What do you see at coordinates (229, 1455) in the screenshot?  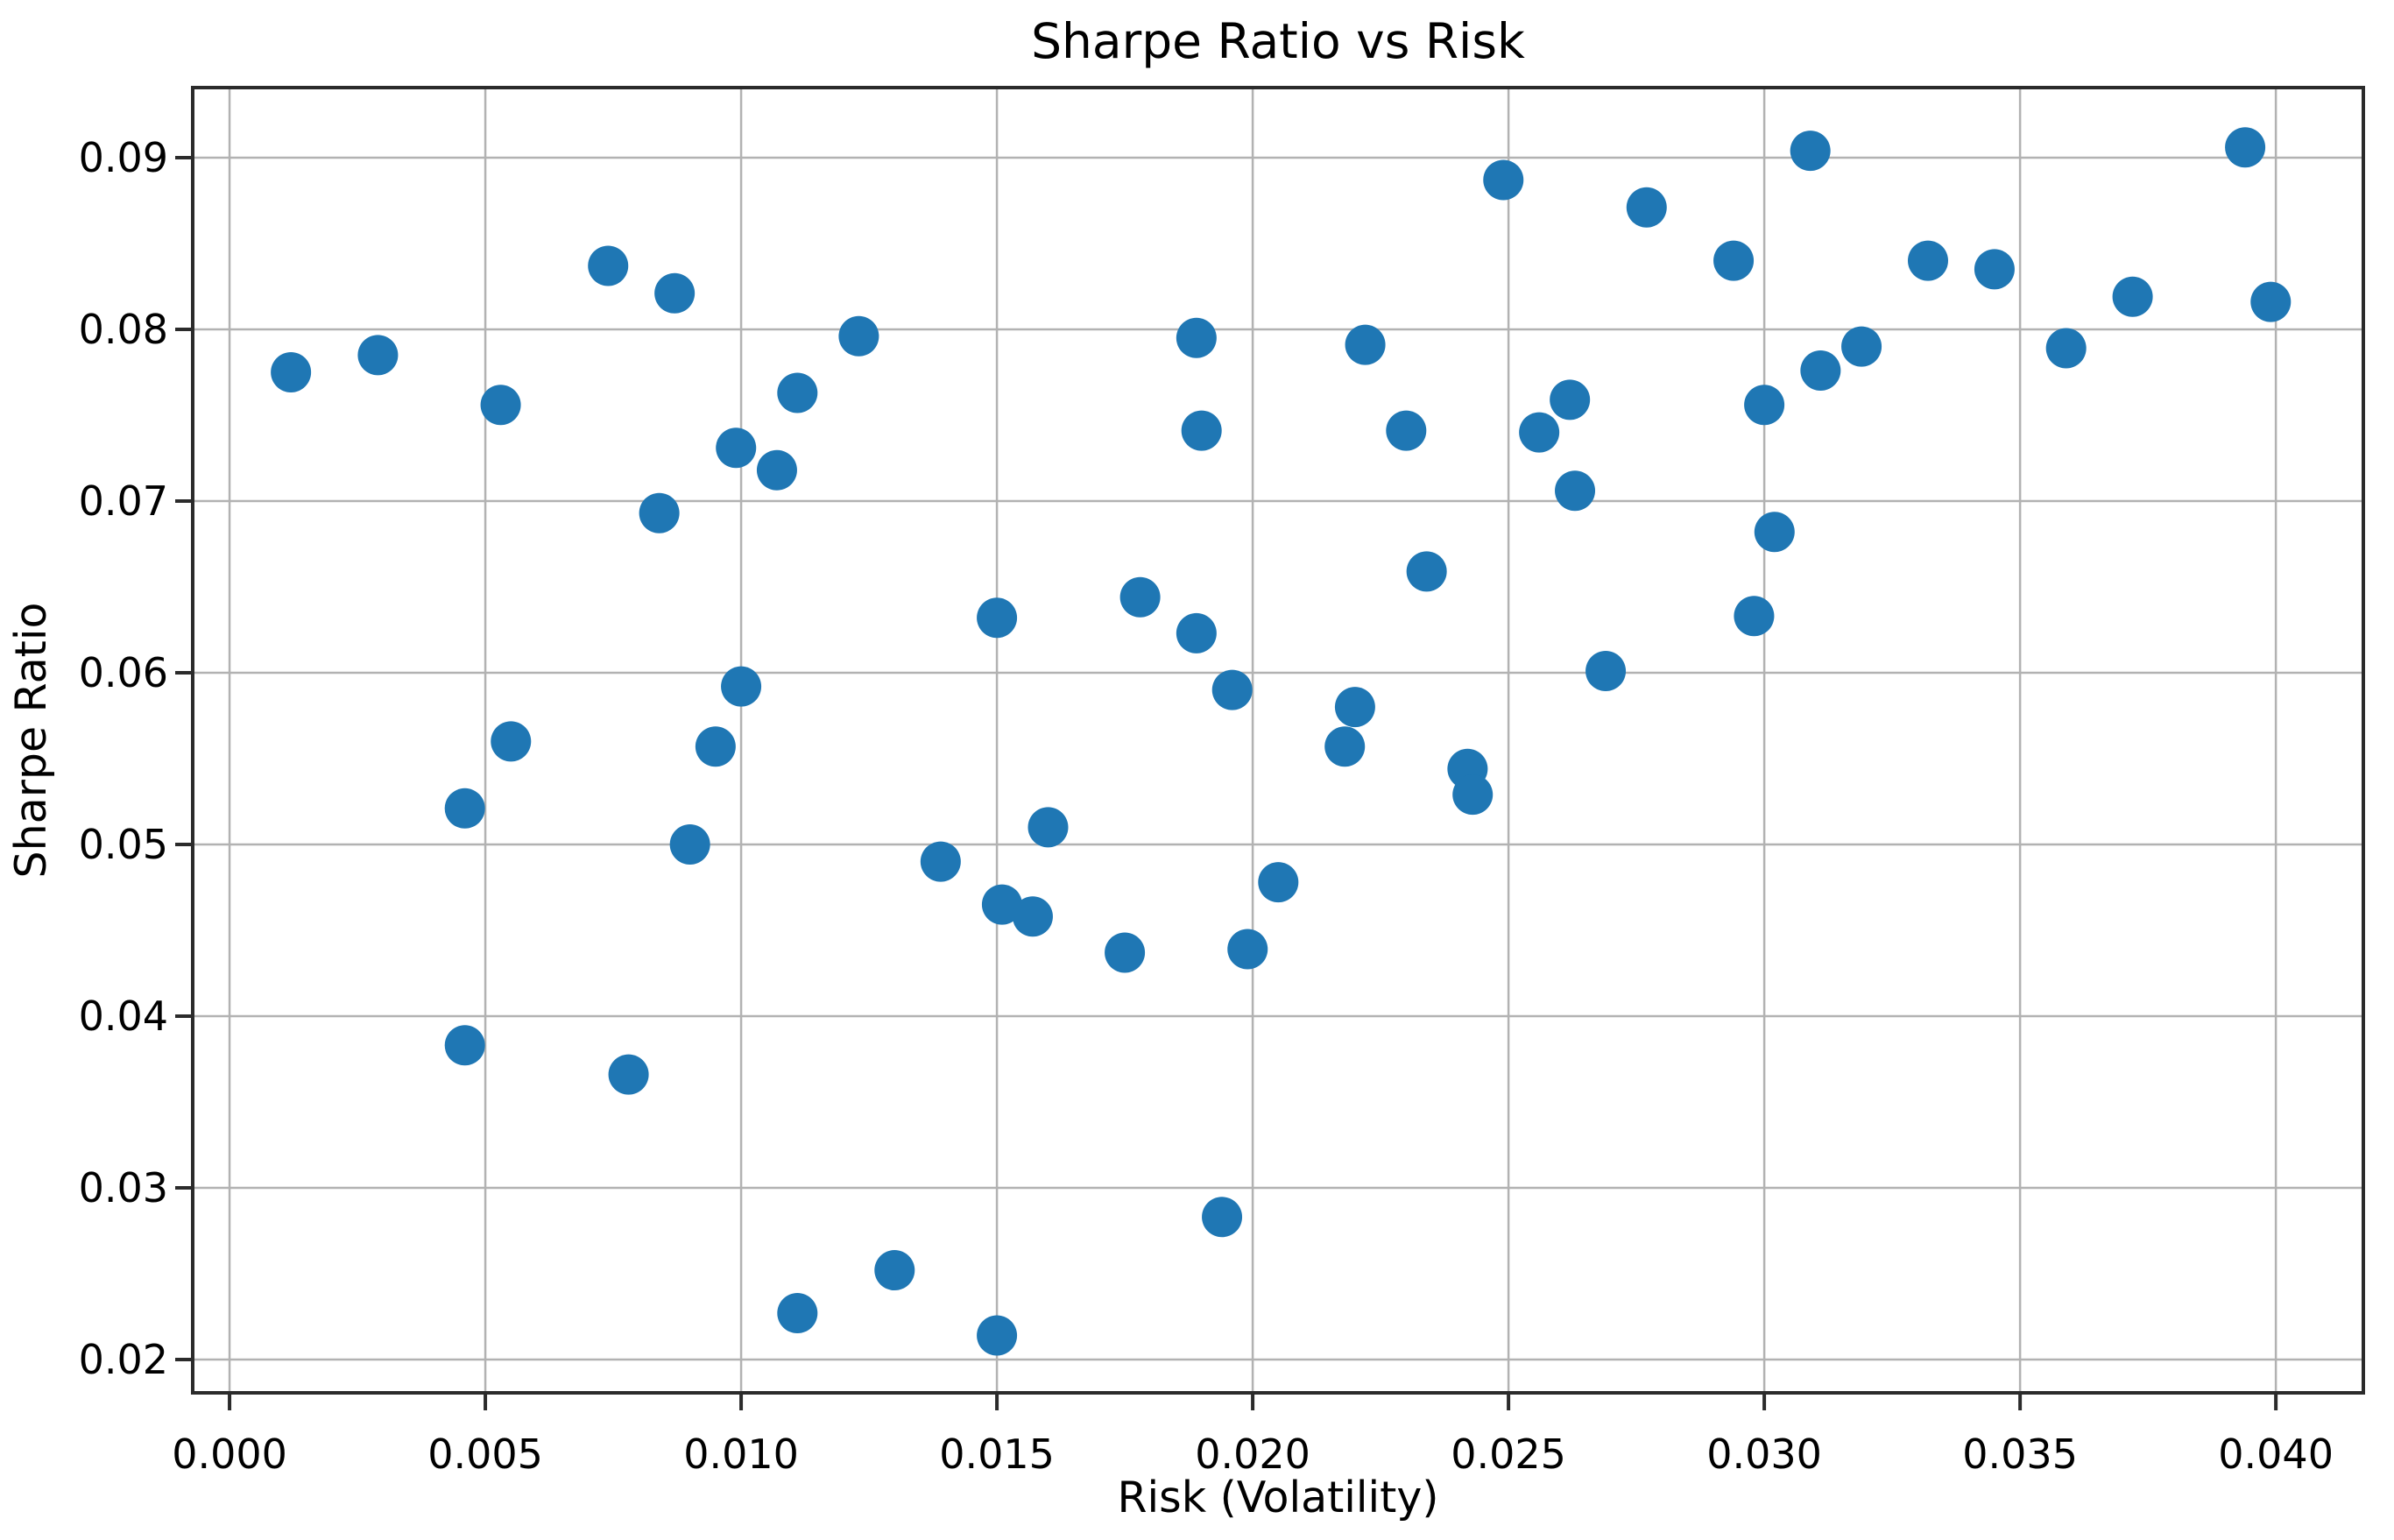 I see `x-tick-label: 0.000` at bounding box center [229, 1455].